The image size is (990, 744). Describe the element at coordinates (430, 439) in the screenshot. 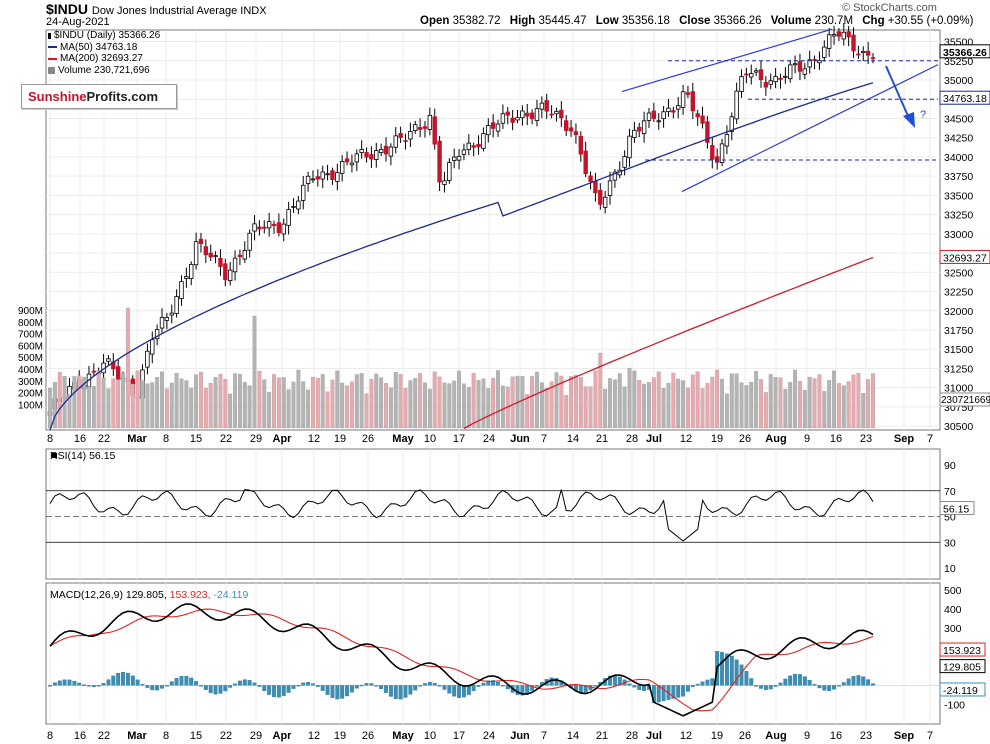

I see `x-tick-label: 10` at that location.